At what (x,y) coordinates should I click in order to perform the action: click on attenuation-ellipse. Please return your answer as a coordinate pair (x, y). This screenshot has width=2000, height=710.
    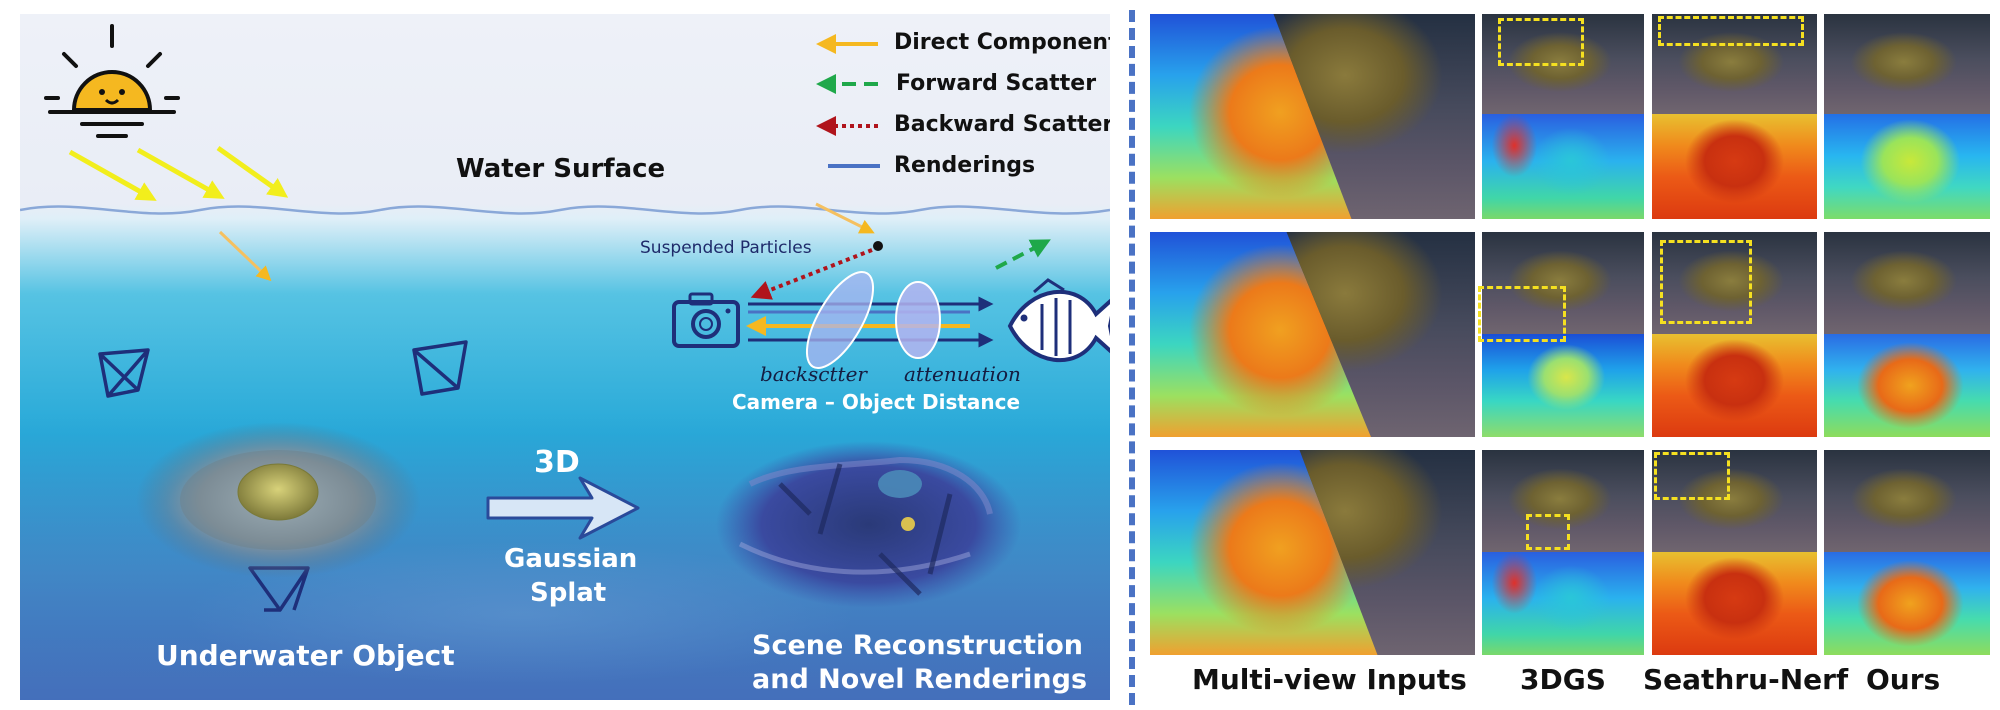
    Looking at the image, I should click on (918, 320).